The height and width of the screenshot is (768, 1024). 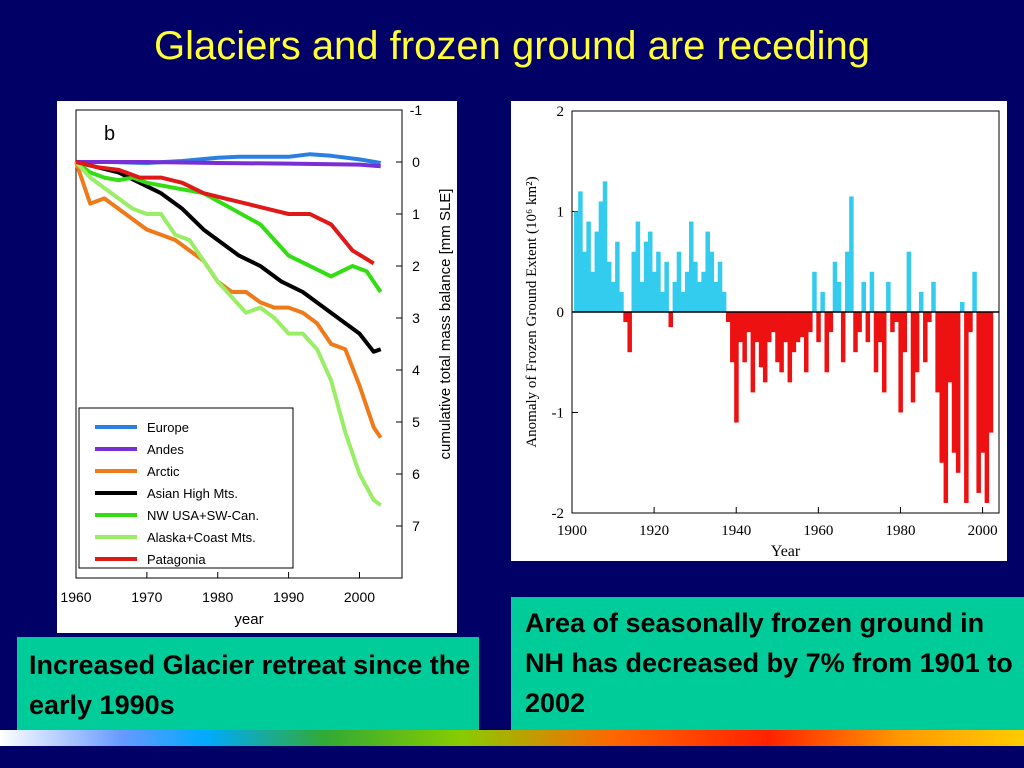 I want to click on series-line-patagonia, so click(x=225, y=213).